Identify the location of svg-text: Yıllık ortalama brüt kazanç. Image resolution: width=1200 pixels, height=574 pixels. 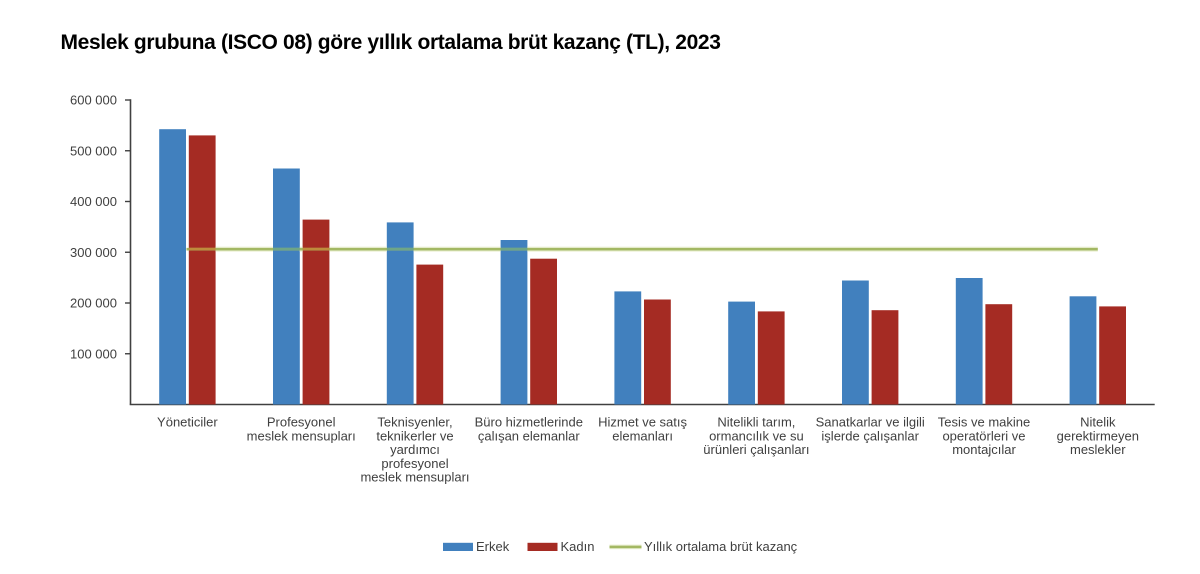
(721, 546).